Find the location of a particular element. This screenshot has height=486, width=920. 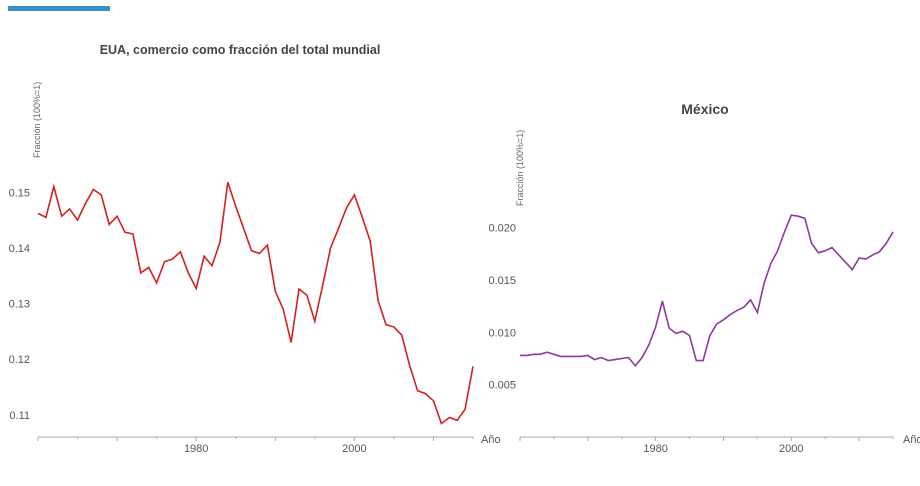

y-tick-label: 0.010 is located at coordinates (502, 333).